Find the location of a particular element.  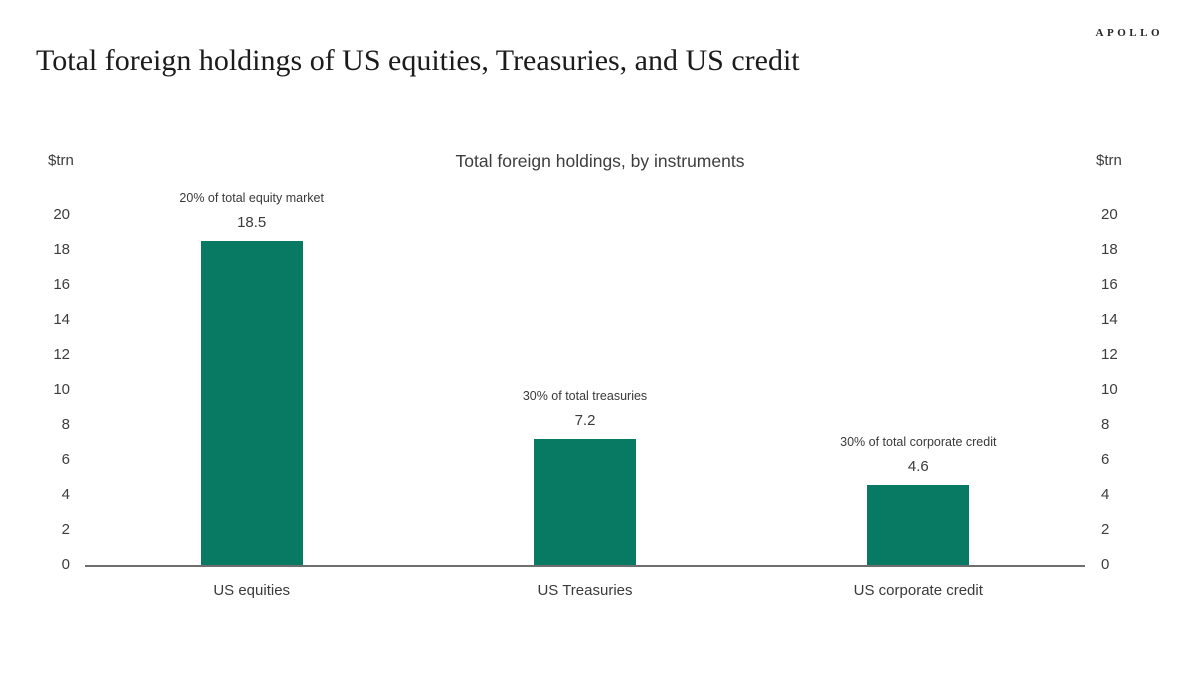

y-tick-right-14: 14 is located at coordinates (1109, 319).